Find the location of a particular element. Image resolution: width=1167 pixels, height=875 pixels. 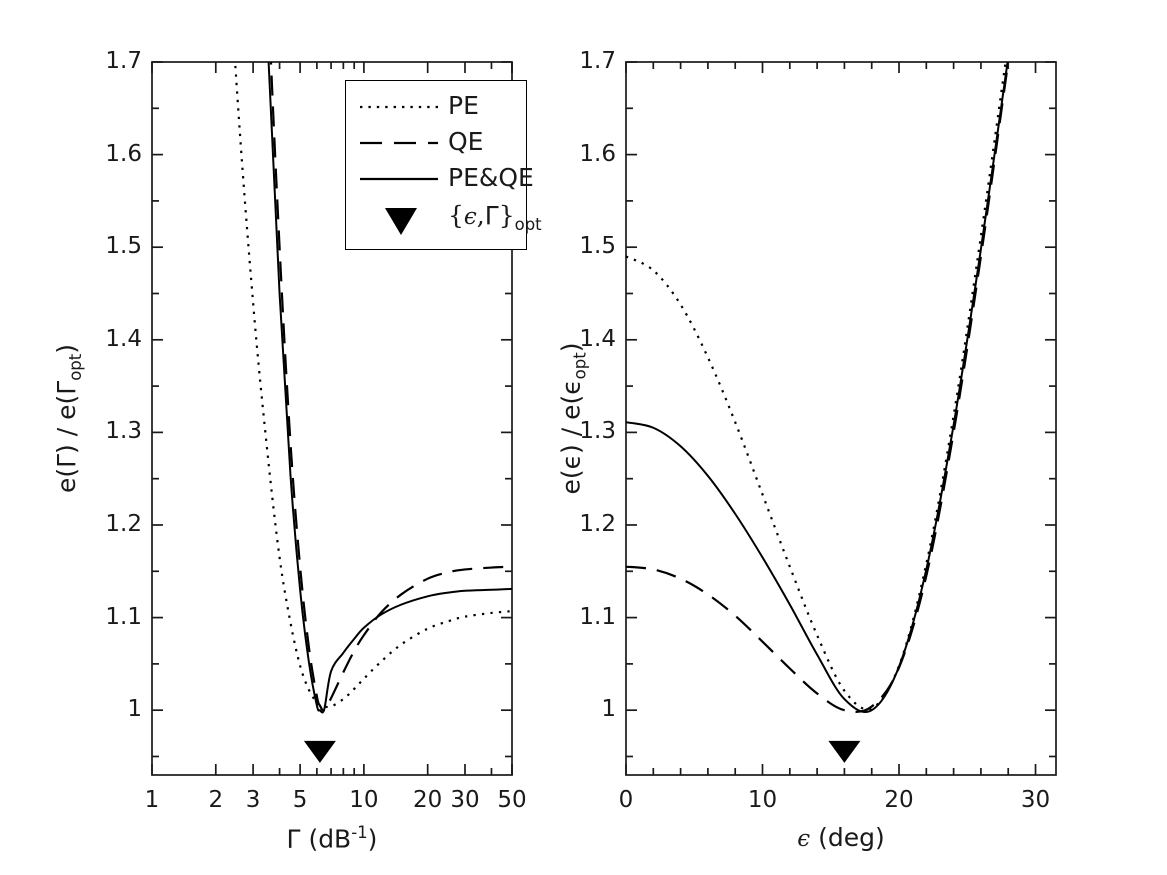

right-x-axis-unit: (deg) is located at coordinates (851, 837).